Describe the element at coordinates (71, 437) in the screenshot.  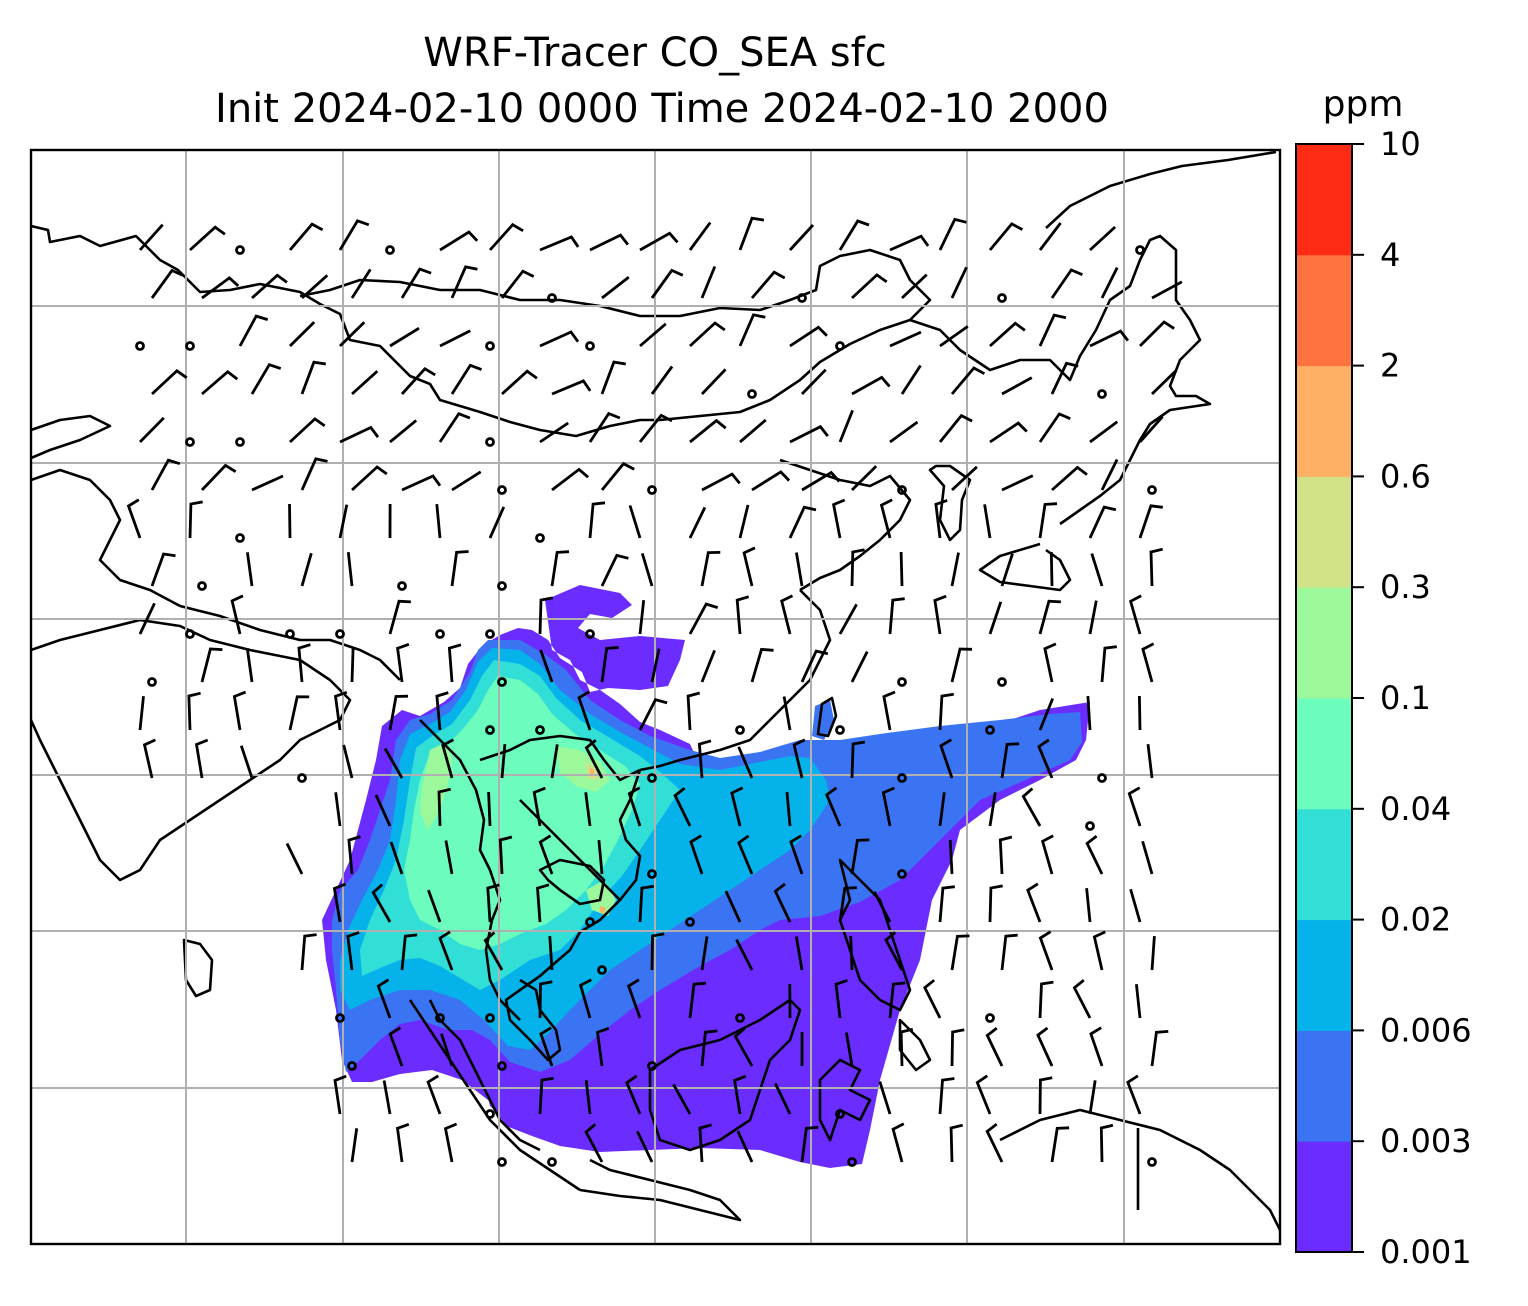
I see `coast-west-edge` at that location.